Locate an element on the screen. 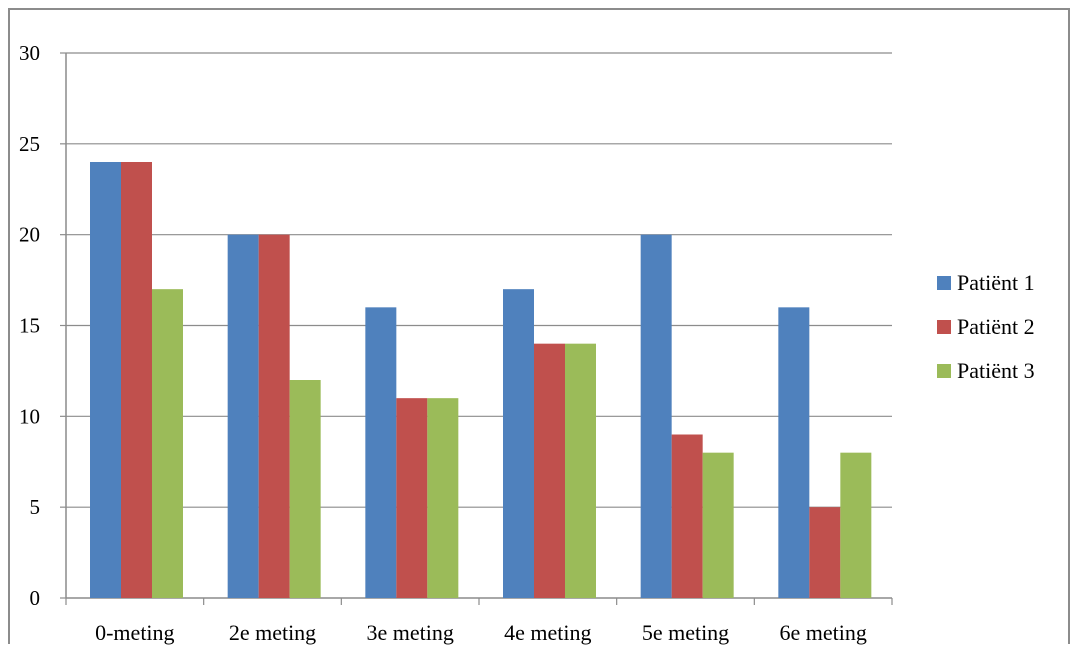 The height and width of the screenshot is (648, 1074). bar-patiënt-3-5e-meting is located at coordinates (718, 525).